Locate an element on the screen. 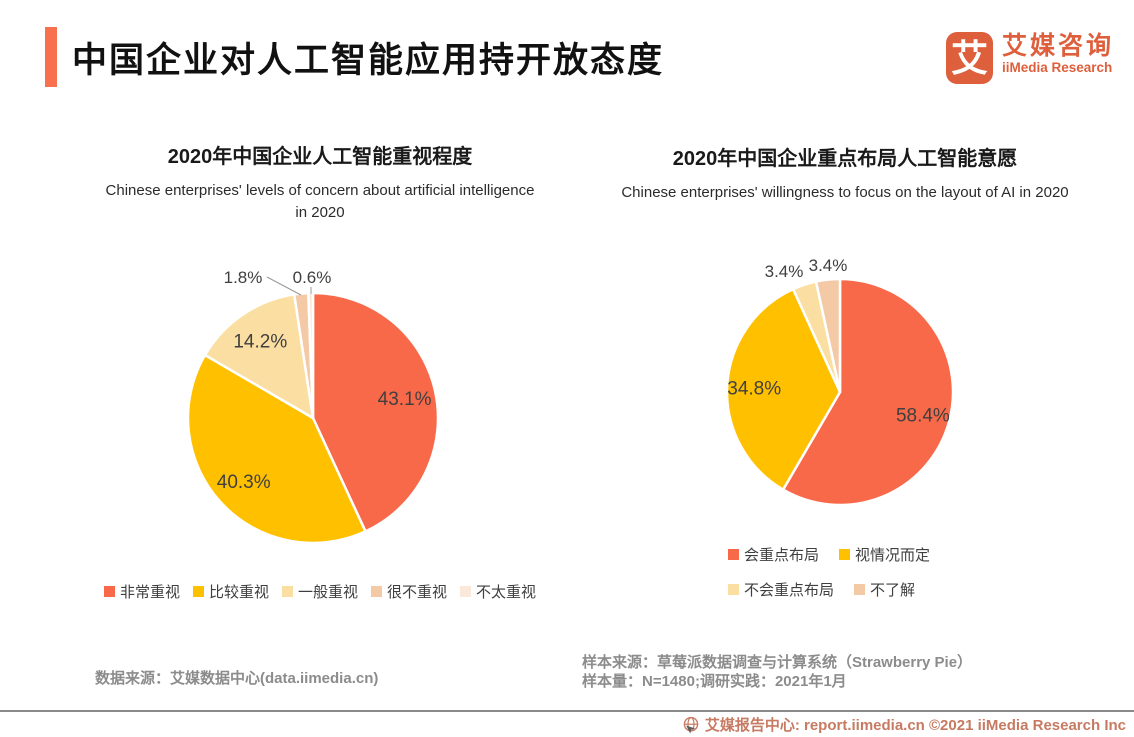  legend-item: 会重点布局 is located at coordinates (773, 554).